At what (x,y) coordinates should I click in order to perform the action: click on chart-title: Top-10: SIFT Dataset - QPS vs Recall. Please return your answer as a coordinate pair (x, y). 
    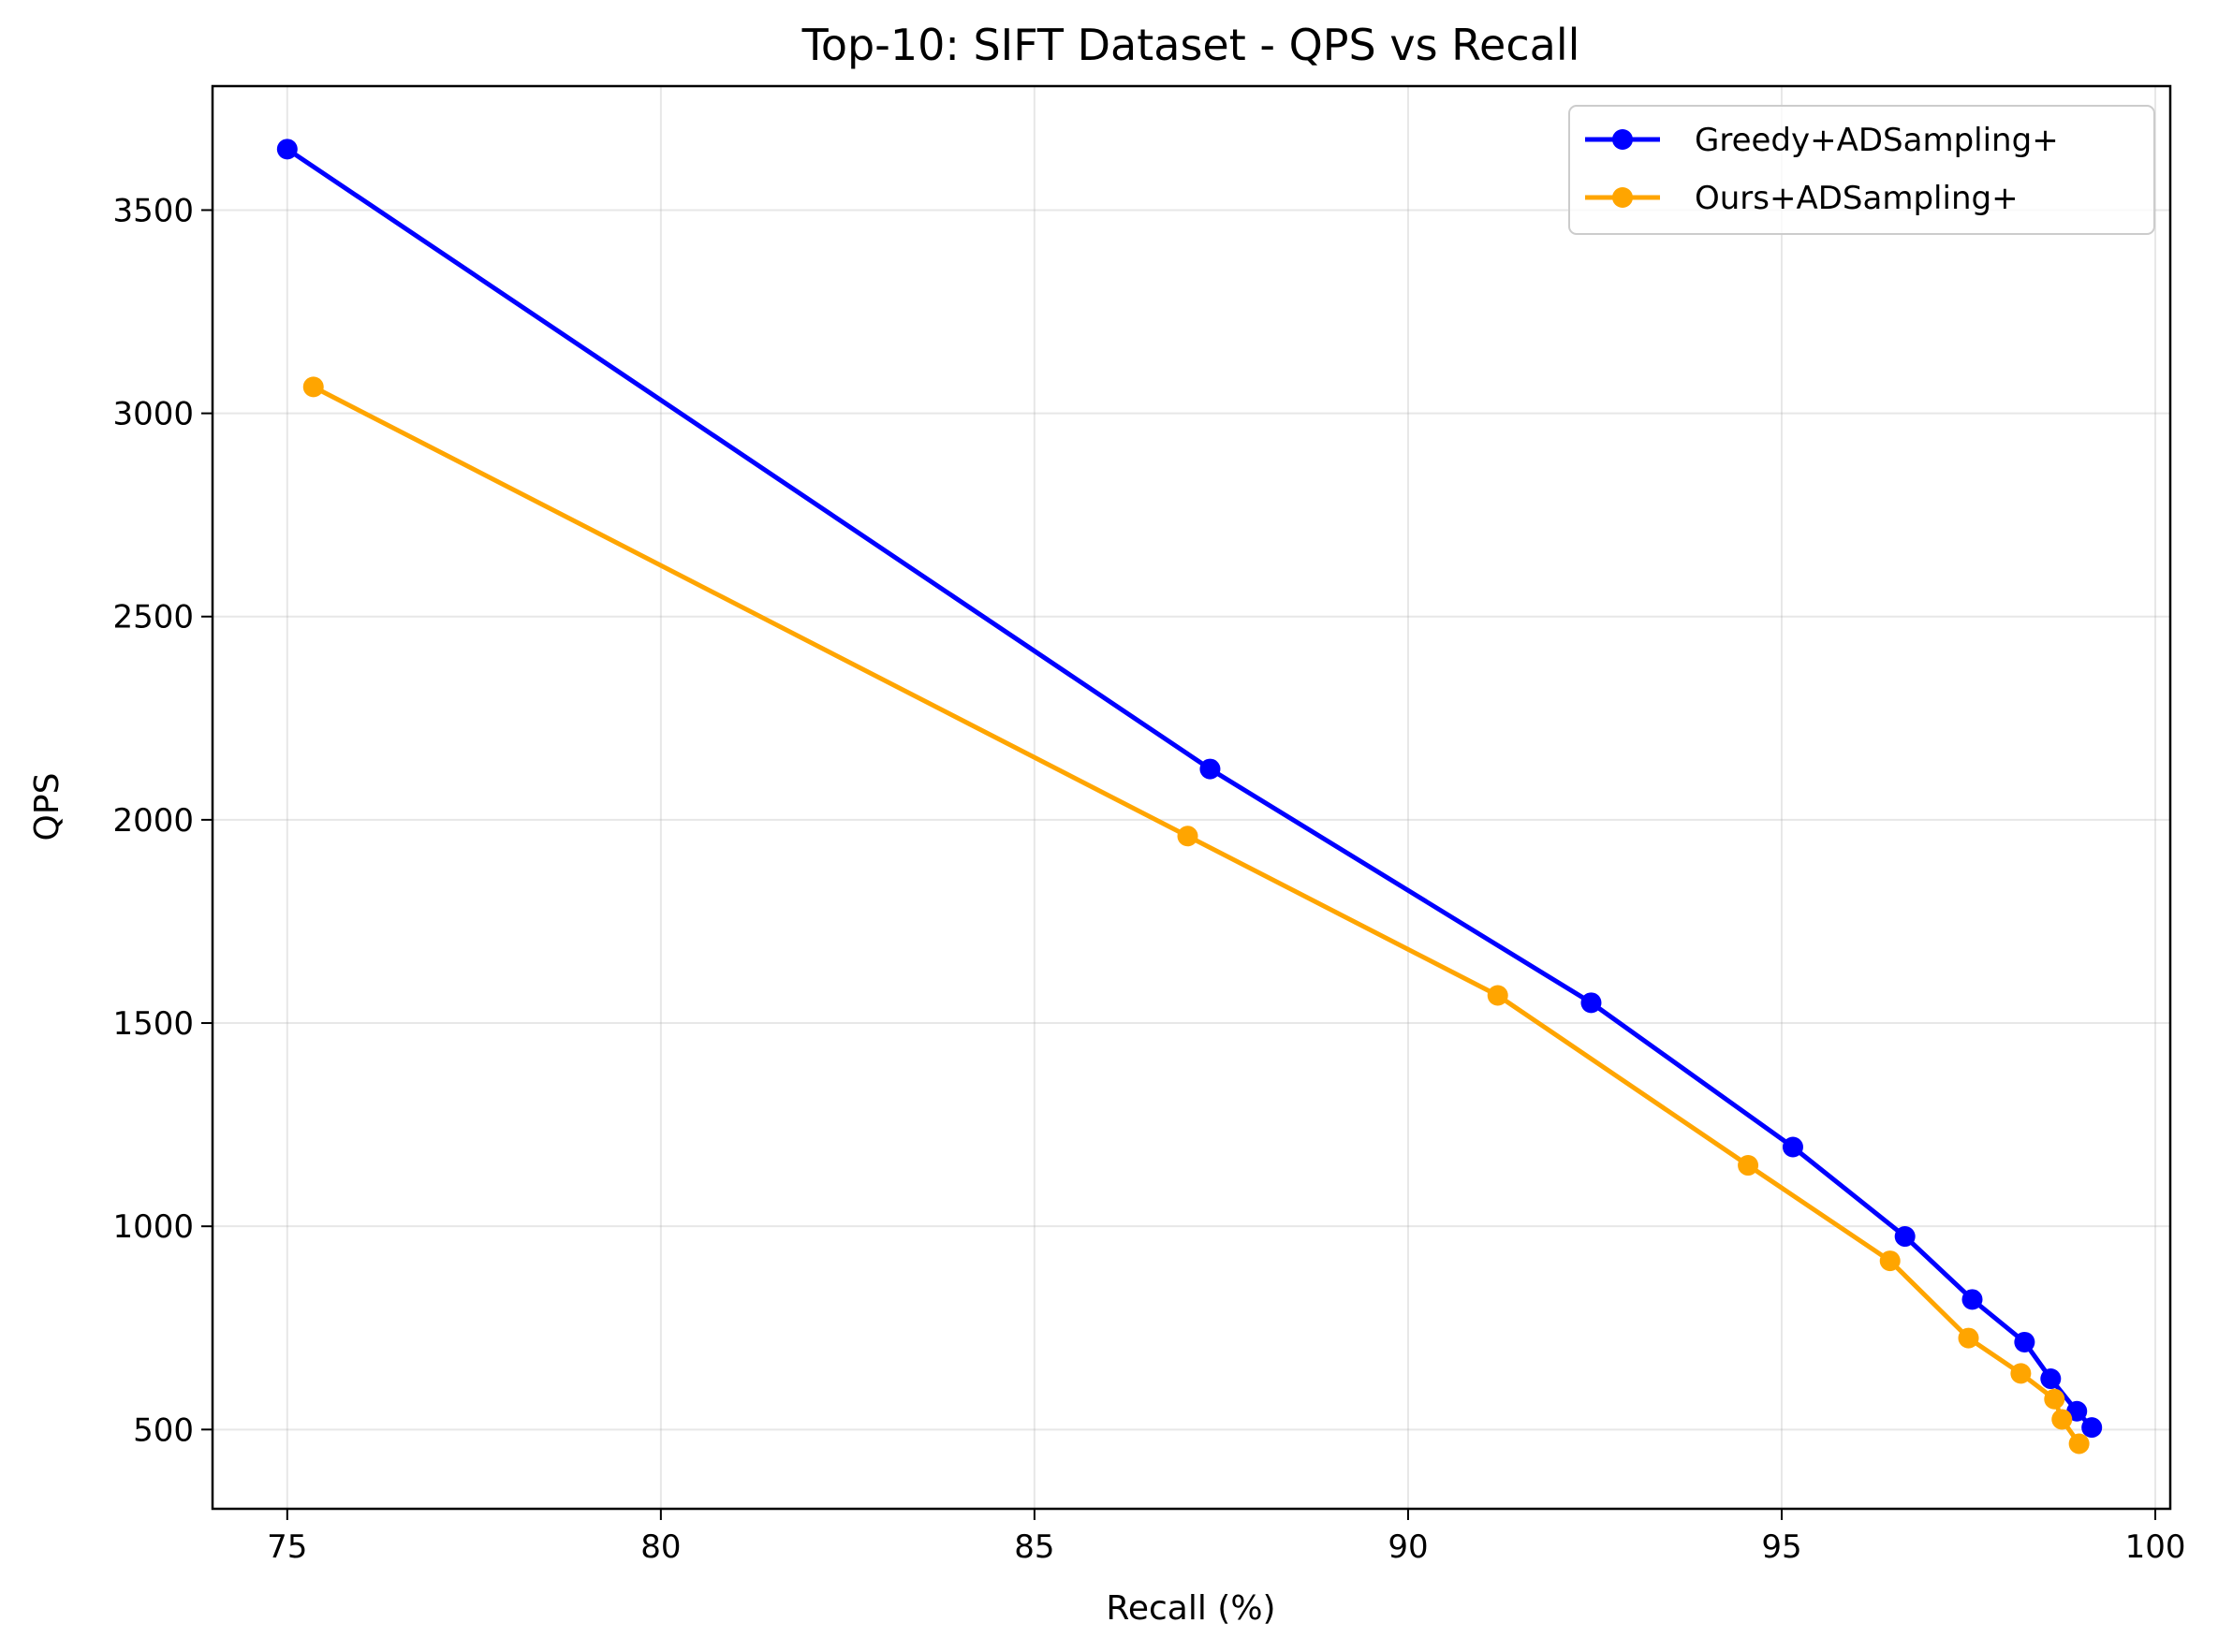
    Looking at the image, I should click on (1190, 45).